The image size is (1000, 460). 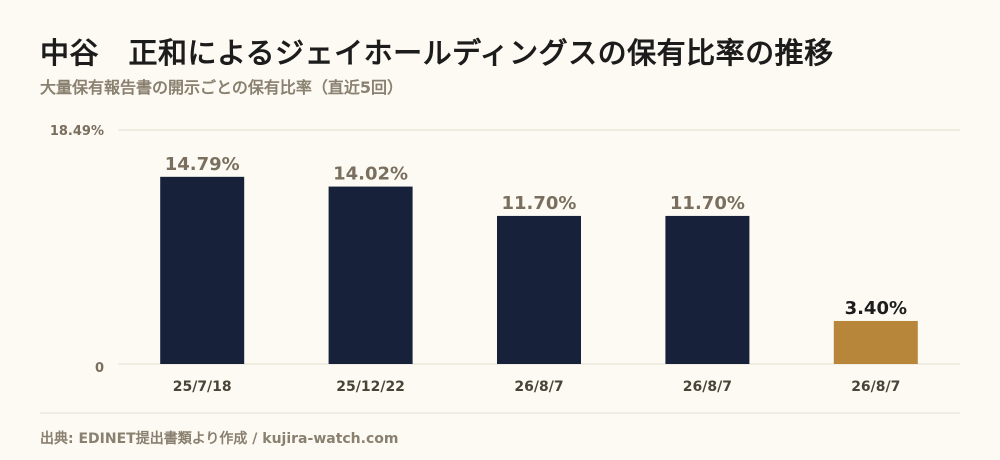 What do you see at coordinates (99, 368) in the screenshot?
I see `y-tick-label-zero: 0` at bounding box center [99, 368].